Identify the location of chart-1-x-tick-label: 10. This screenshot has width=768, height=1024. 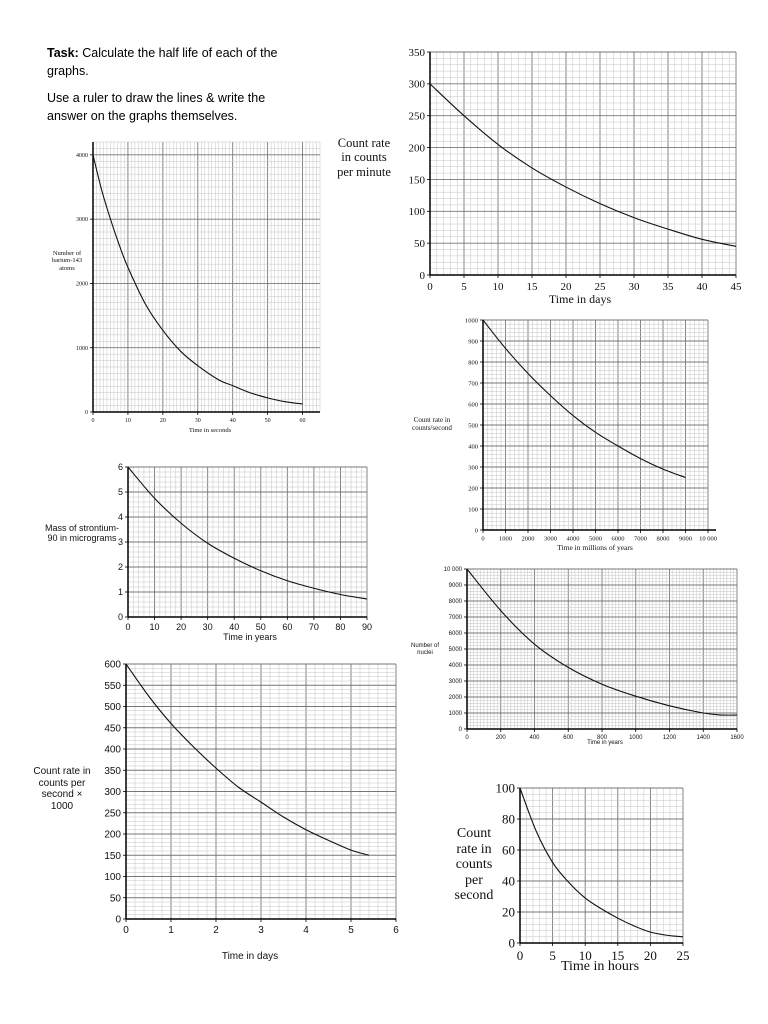
(128, 421).